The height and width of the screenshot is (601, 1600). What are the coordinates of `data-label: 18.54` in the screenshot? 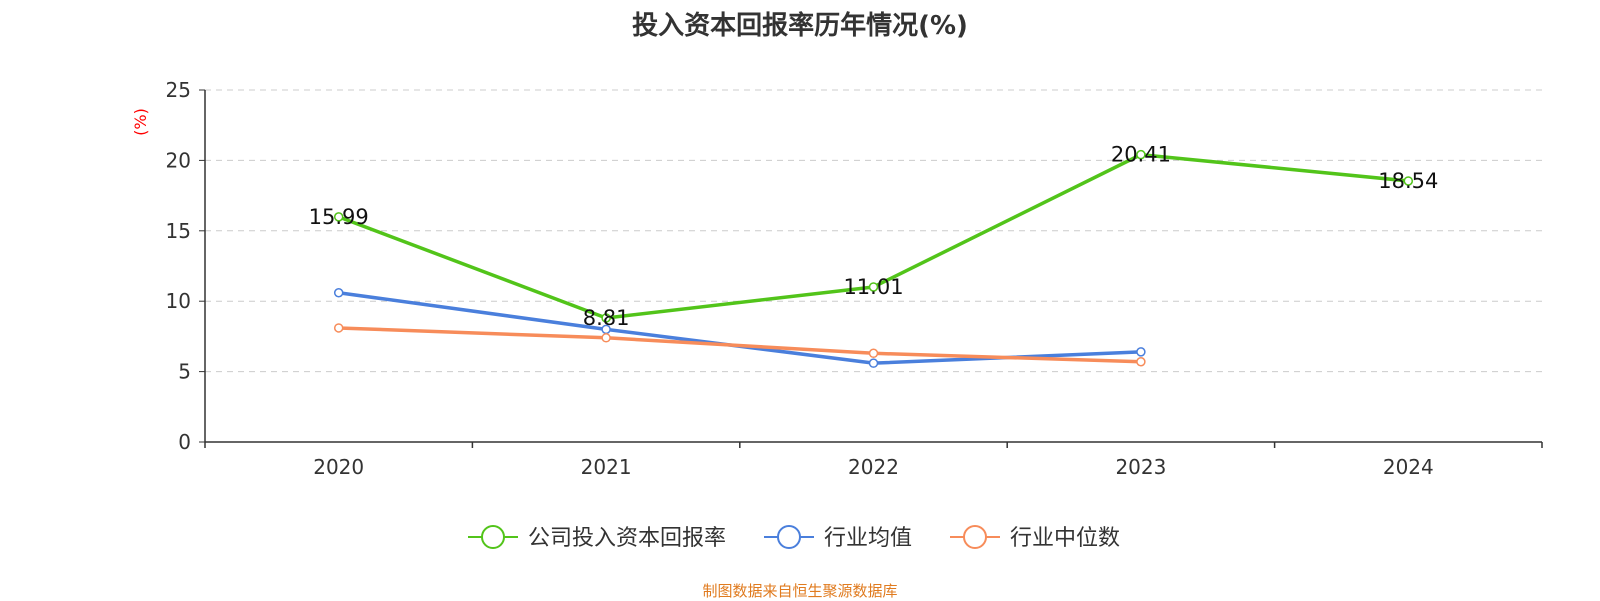 It's located at (1408, 181).